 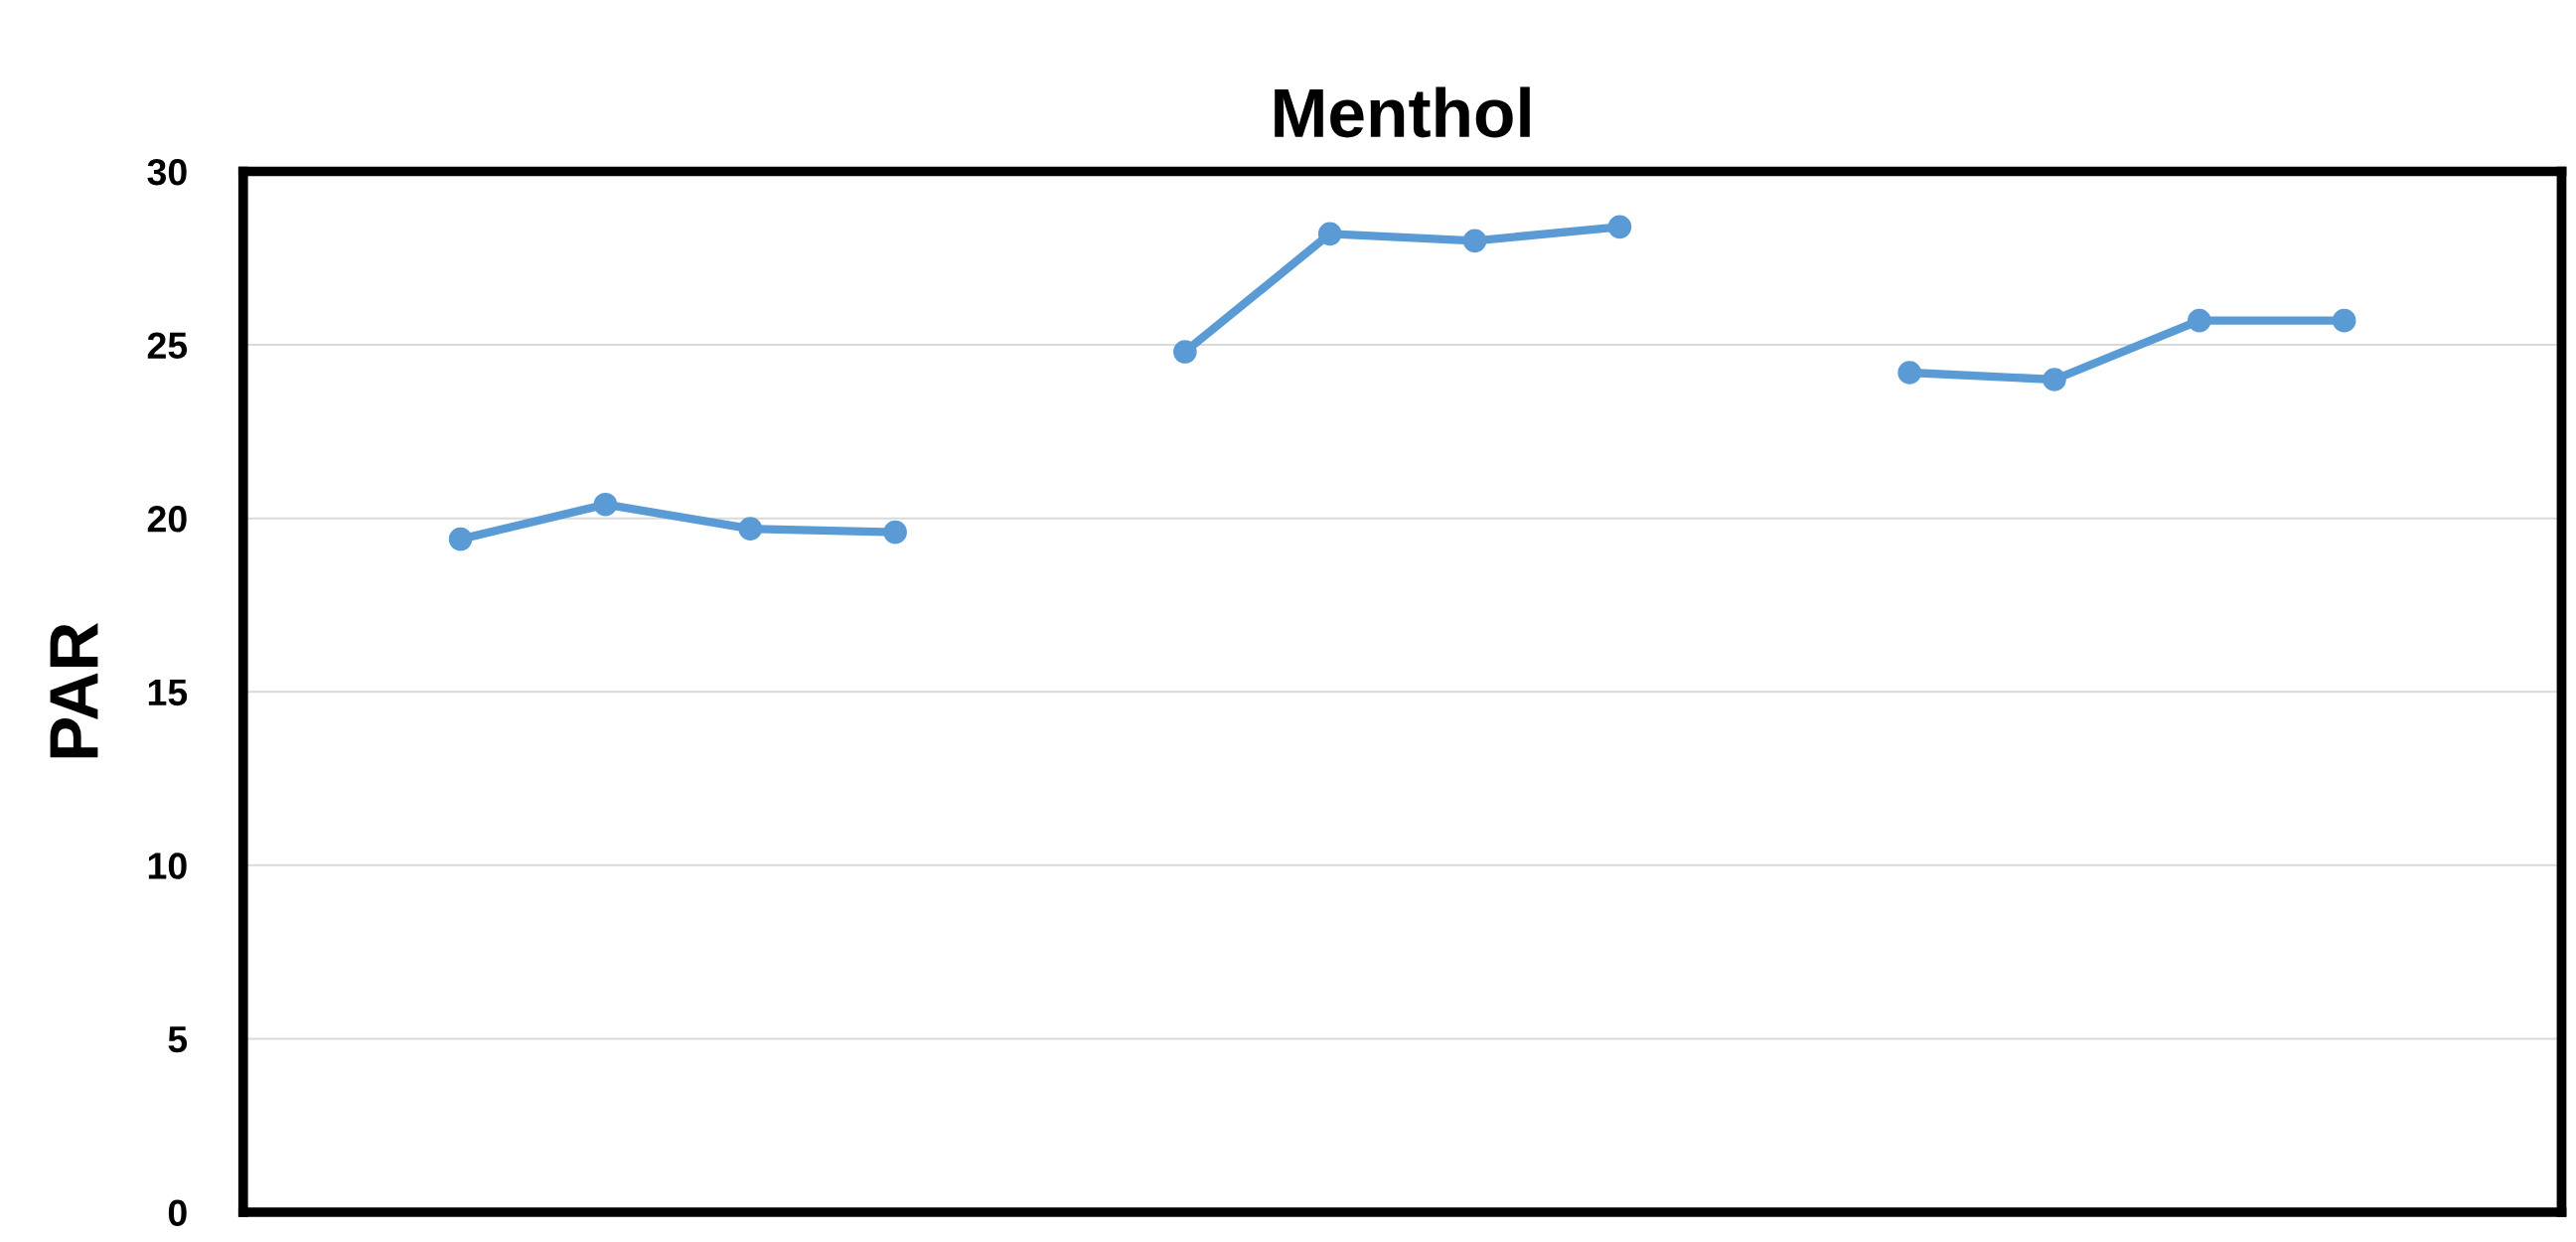 What do you see at coordinates (167, 519) in the screenshot?
I see `y-tick-label: 20` at bounding box center [167, 519].